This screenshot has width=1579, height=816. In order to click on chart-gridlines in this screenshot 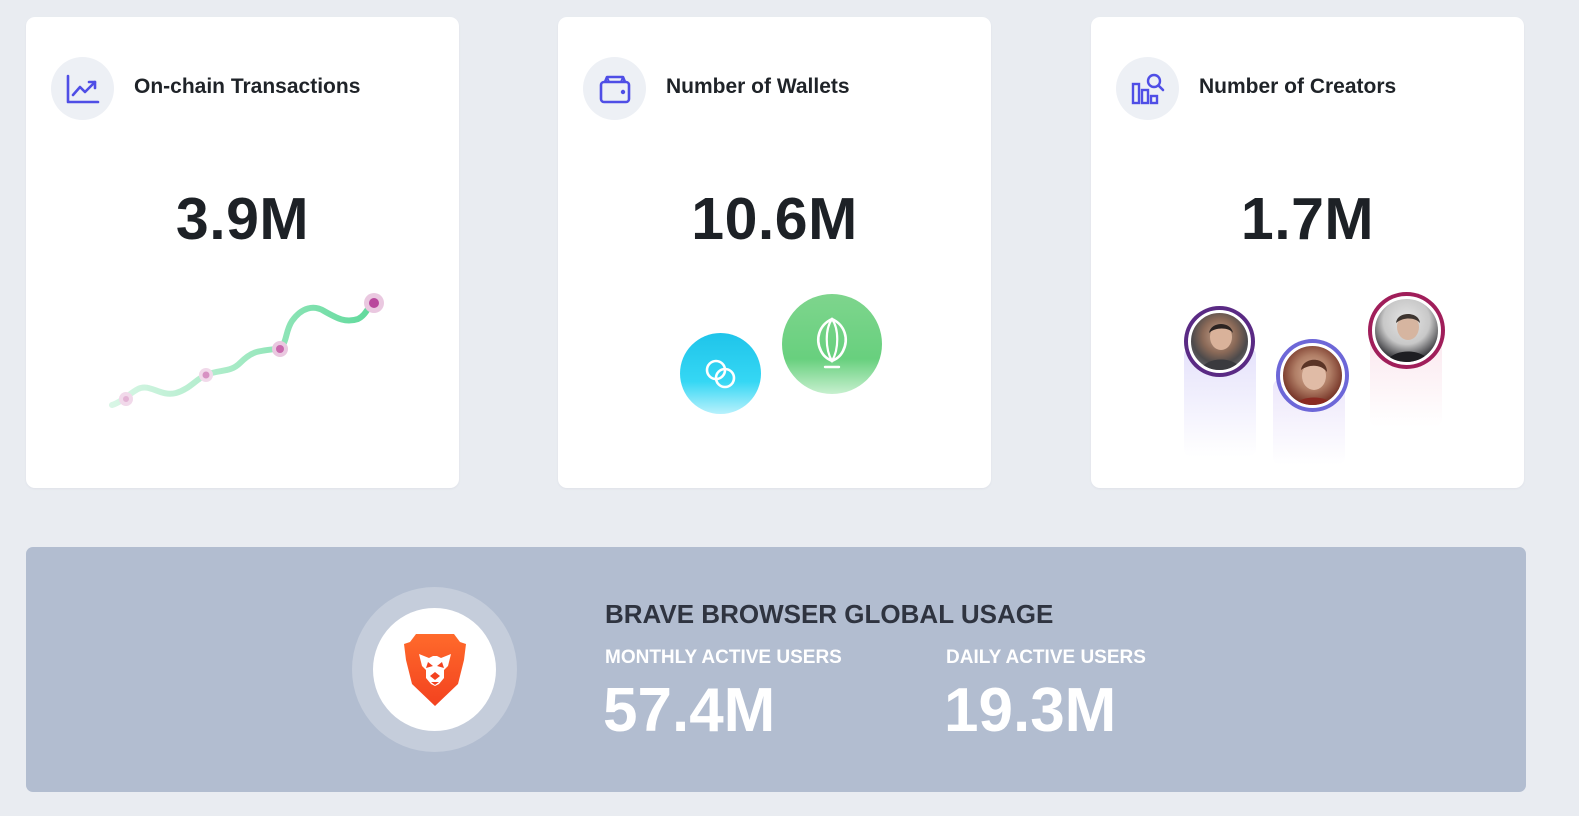, I will do `click(241, 330)`.